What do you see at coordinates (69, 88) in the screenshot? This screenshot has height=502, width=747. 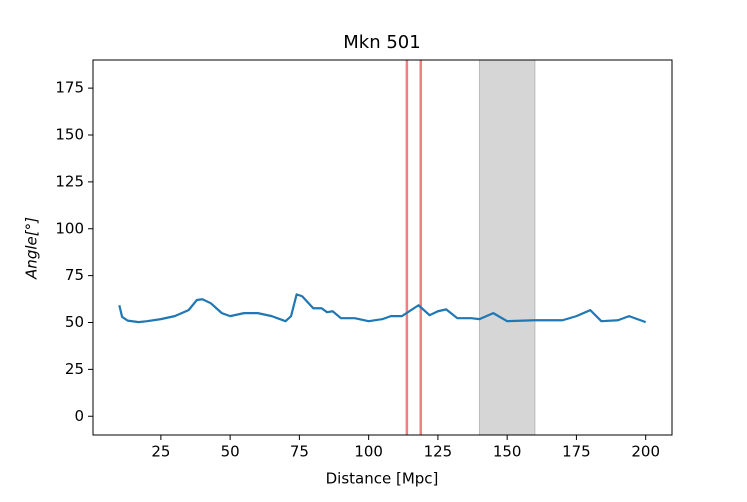 I see `y-tick-label: 175` at bounding box center [69, 88].